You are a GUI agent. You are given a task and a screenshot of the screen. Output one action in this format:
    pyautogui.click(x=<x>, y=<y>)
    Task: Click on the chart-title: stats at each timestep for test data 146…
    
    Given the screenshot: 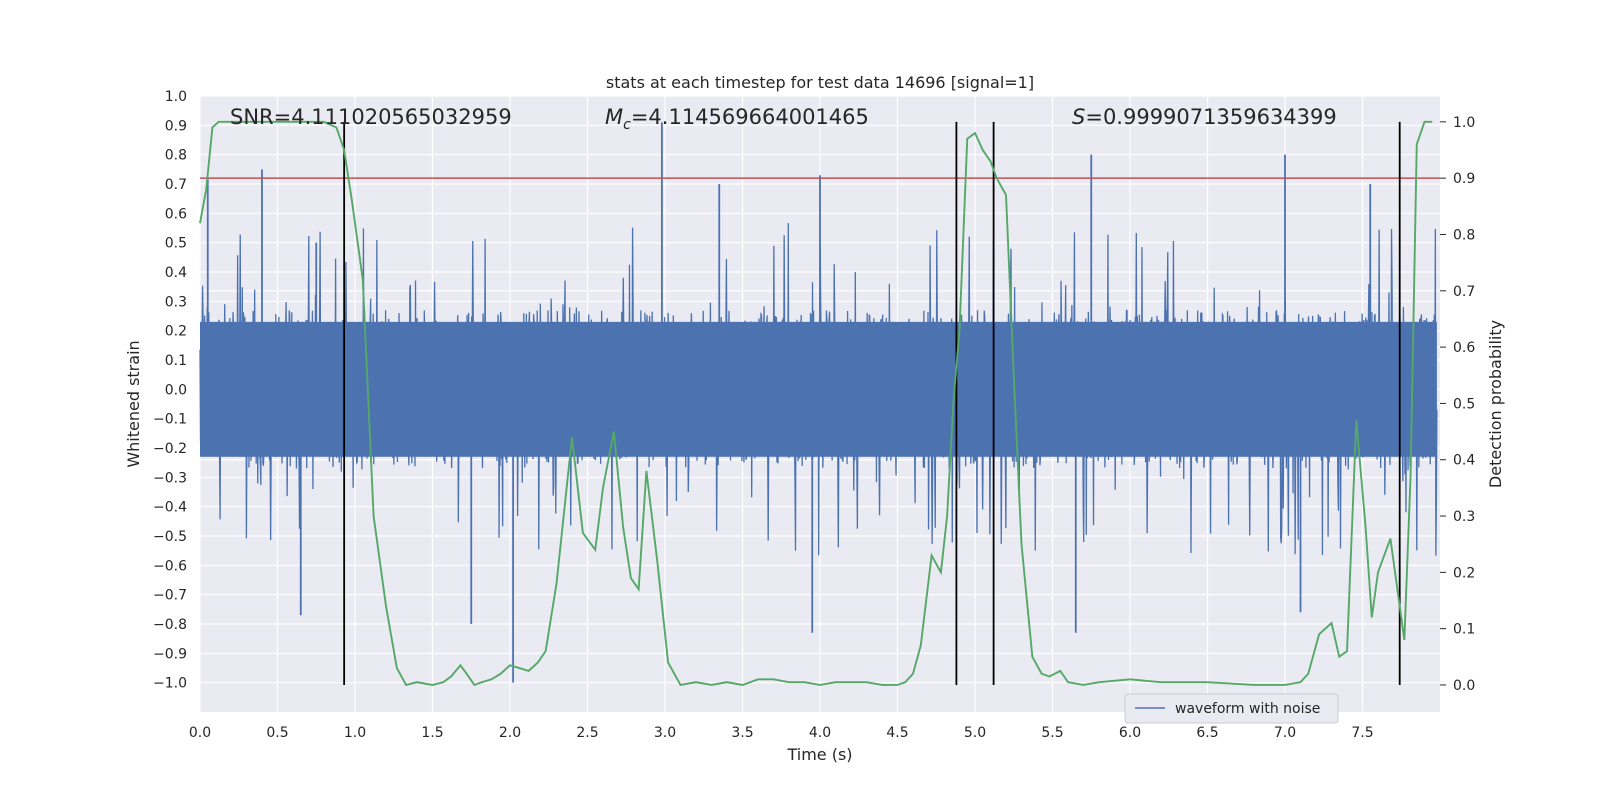 What is the action you would take?
    pyautogui.click(x=820, y=82)
    